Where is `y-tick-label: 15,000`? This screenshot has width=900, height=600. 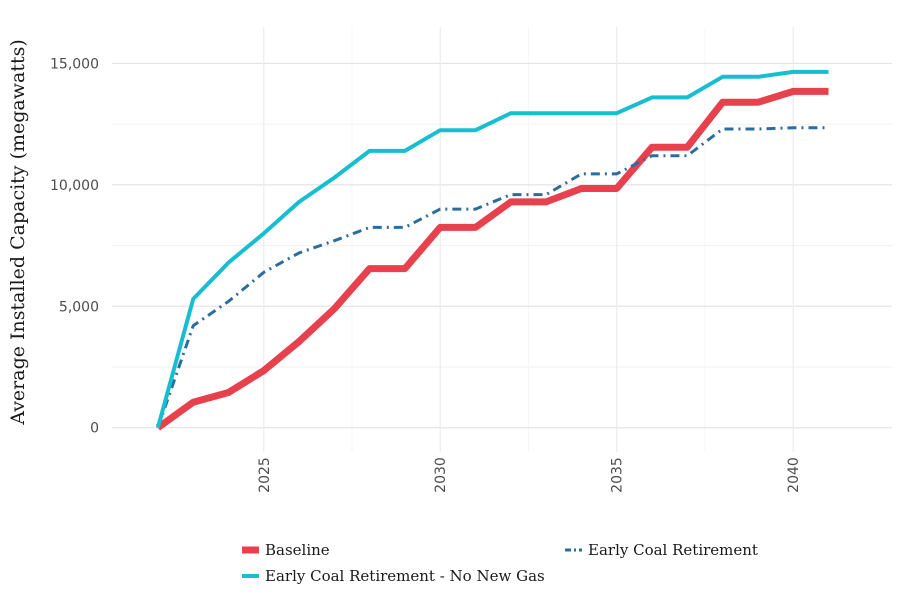 y-tick-label: 15,000 is located at coordinates (74, 64).